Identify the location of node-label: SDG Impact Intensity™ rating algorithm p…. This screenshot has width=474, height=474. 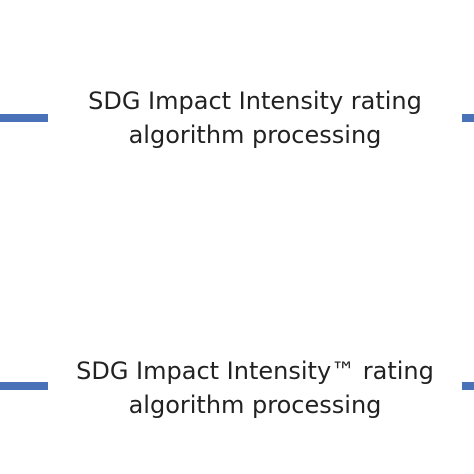
(255, 388).